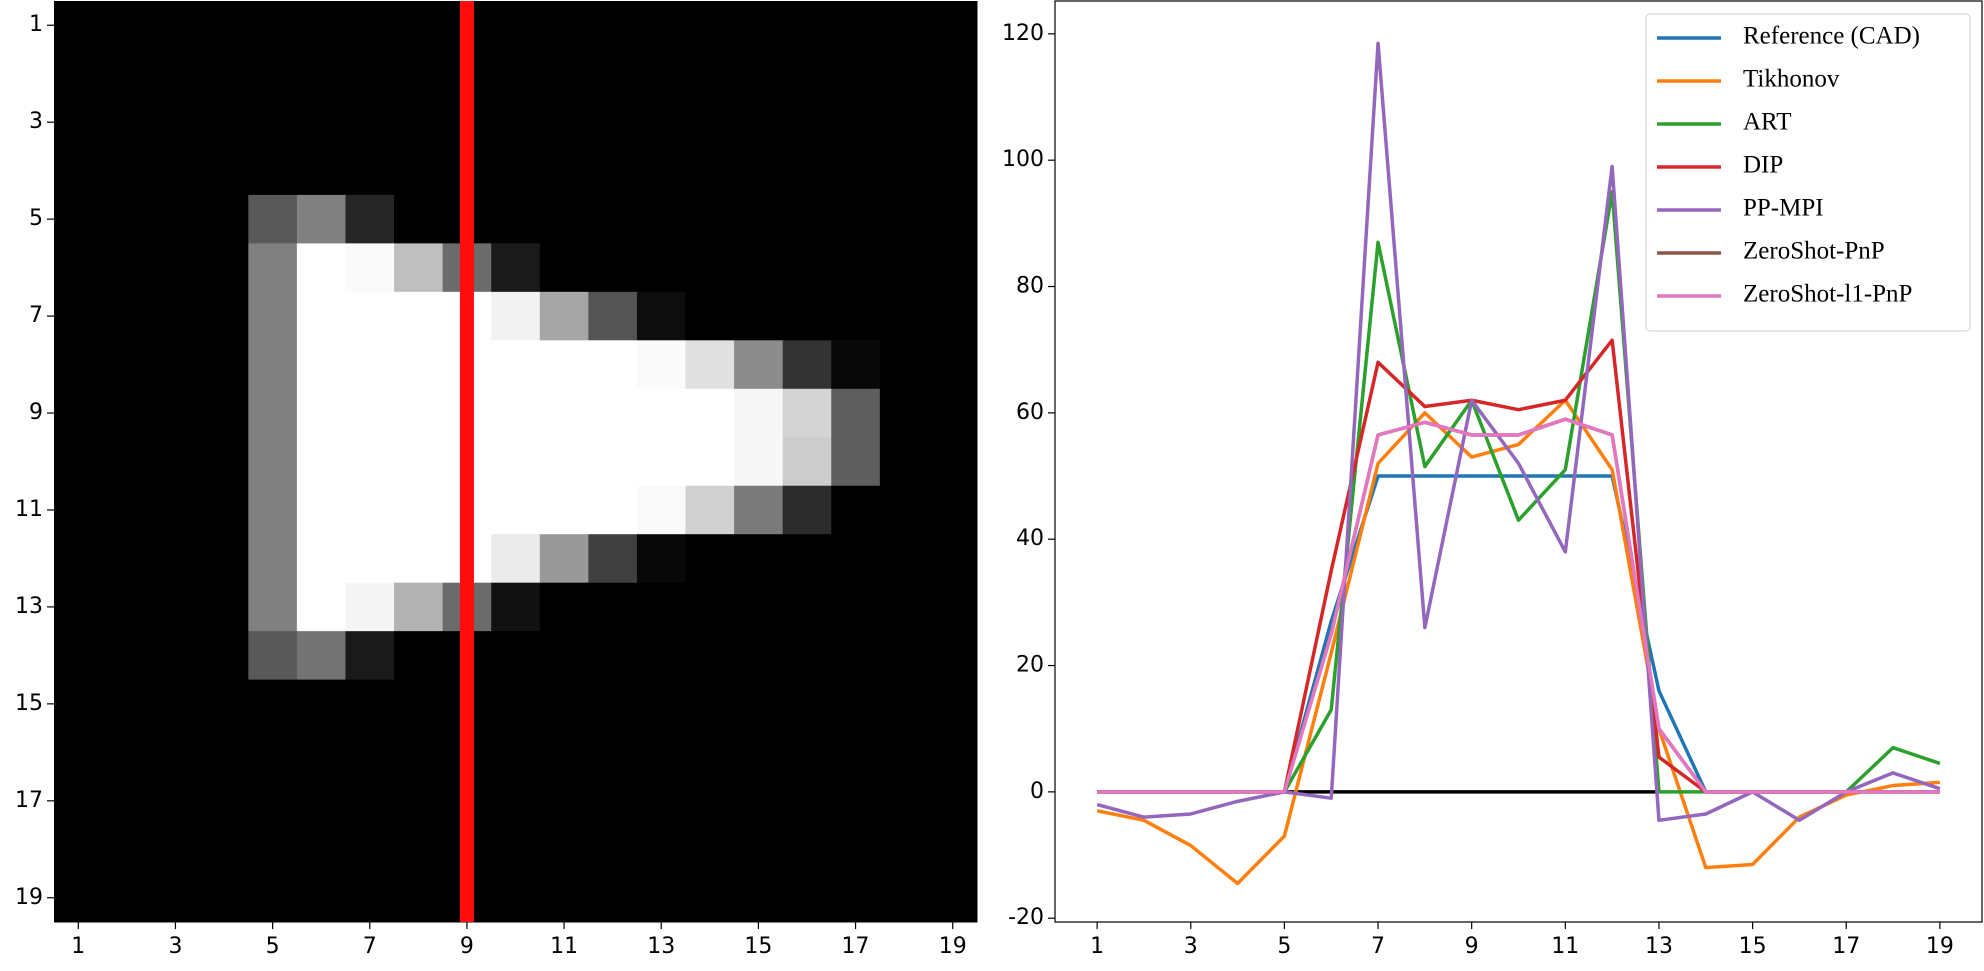 Image resolution: width=1984 pixels, height=971 pixels. Describe the element at coordinates (1030, 665) in the screenshot. I see `y-tick-label: 20` at that location.